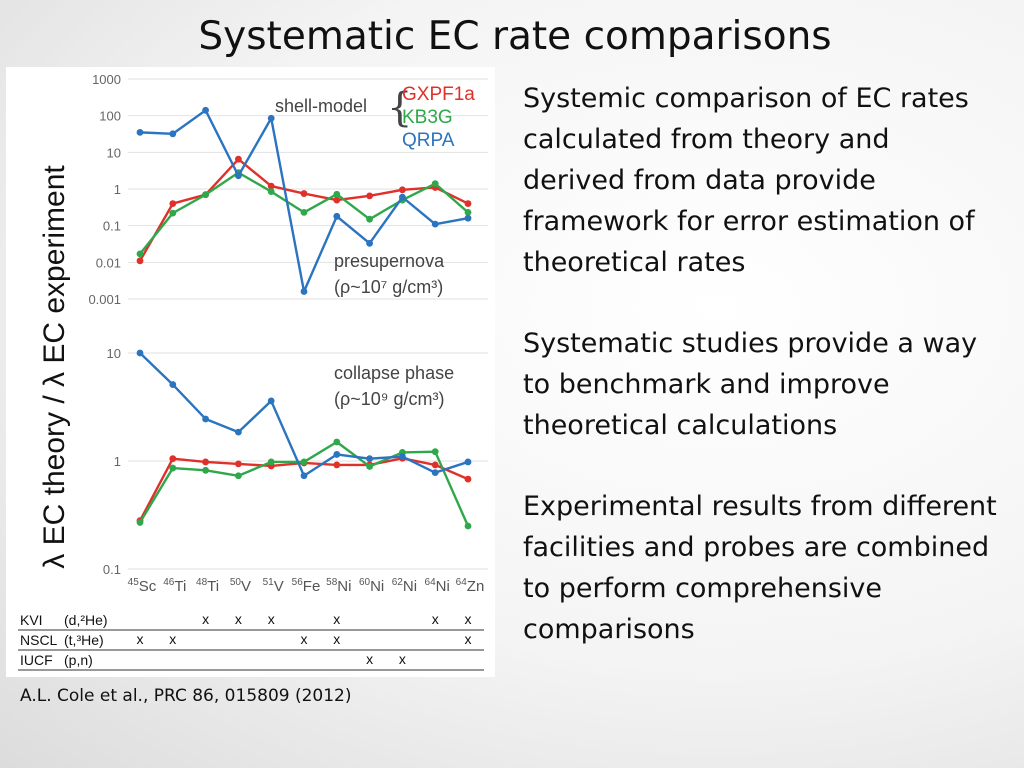  What do you see at coordinates (240, 586) in the screenshot?
I see `x-tick-label: 50V` at bounding box center [240, 586].